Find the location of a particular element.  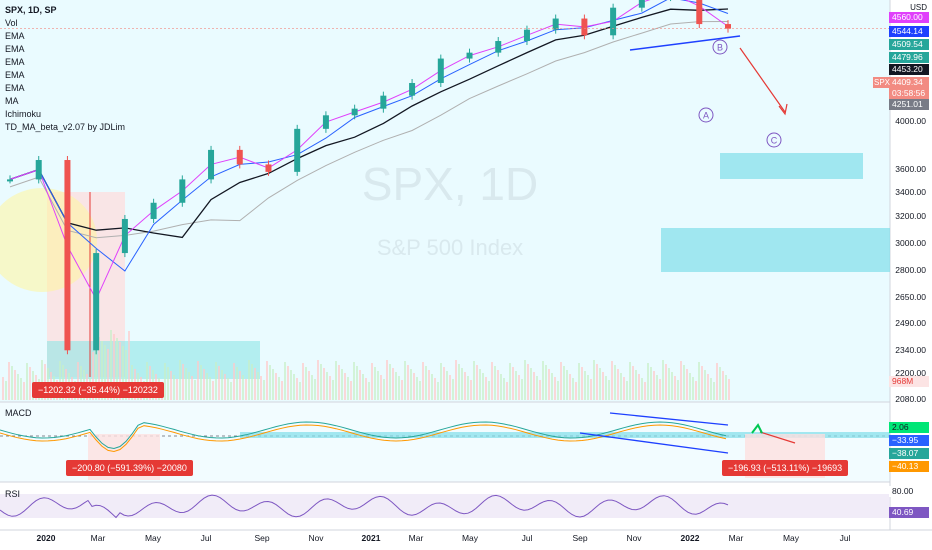

trend-line-upper is located at coordinates (685, 43).